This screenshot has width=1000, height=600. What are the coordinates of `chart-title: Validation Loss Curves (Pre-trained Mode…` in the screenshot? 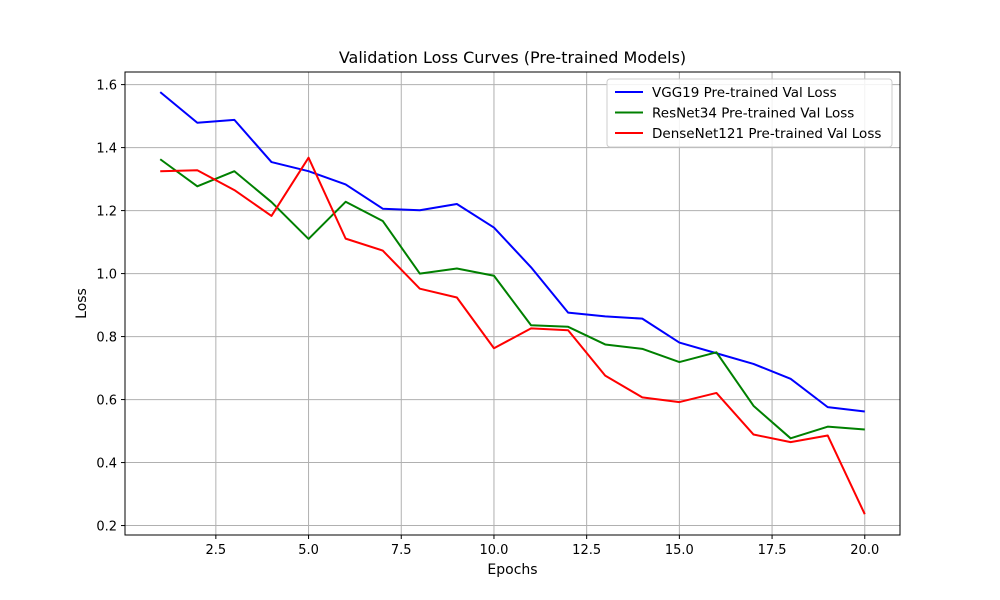 It's located at (512, 57).